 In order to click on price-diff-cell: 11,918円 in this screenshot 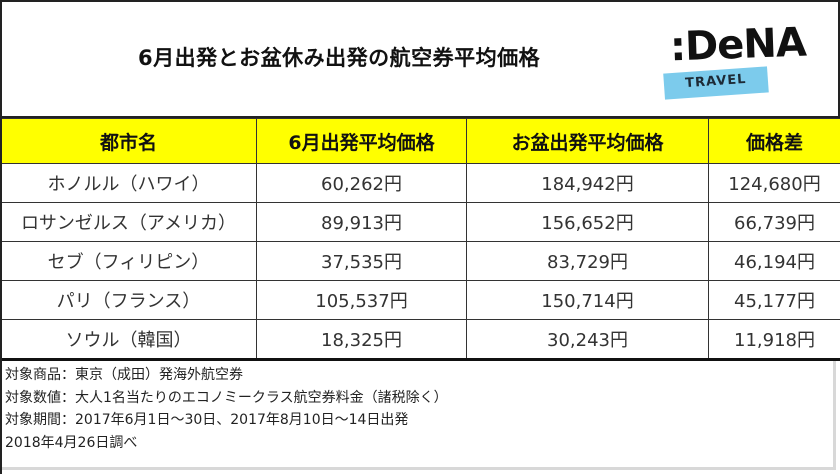, I will do `click(774, 340)`.